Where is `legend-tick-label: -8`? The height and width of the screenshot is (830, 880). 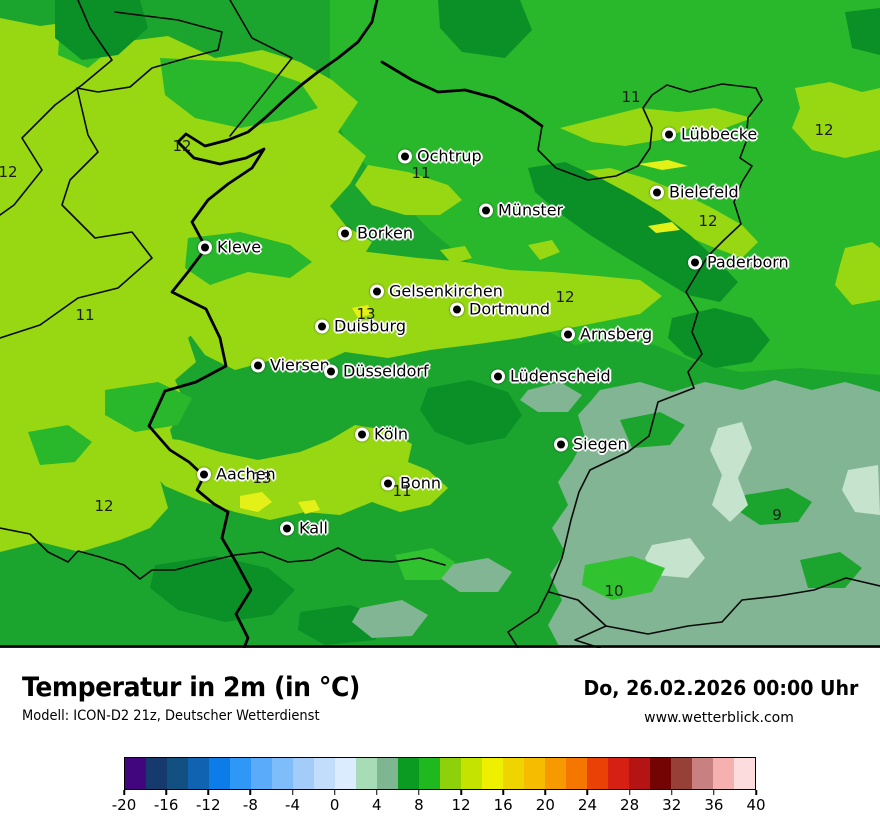
legend-tick-label: -8 is located at coordinates (250, 805).